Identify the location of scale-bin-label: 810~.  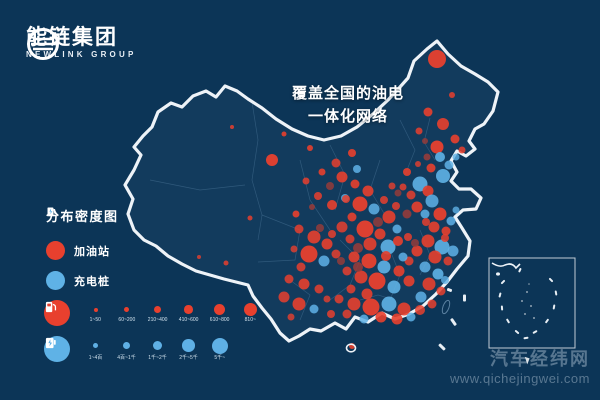
(250, 320).